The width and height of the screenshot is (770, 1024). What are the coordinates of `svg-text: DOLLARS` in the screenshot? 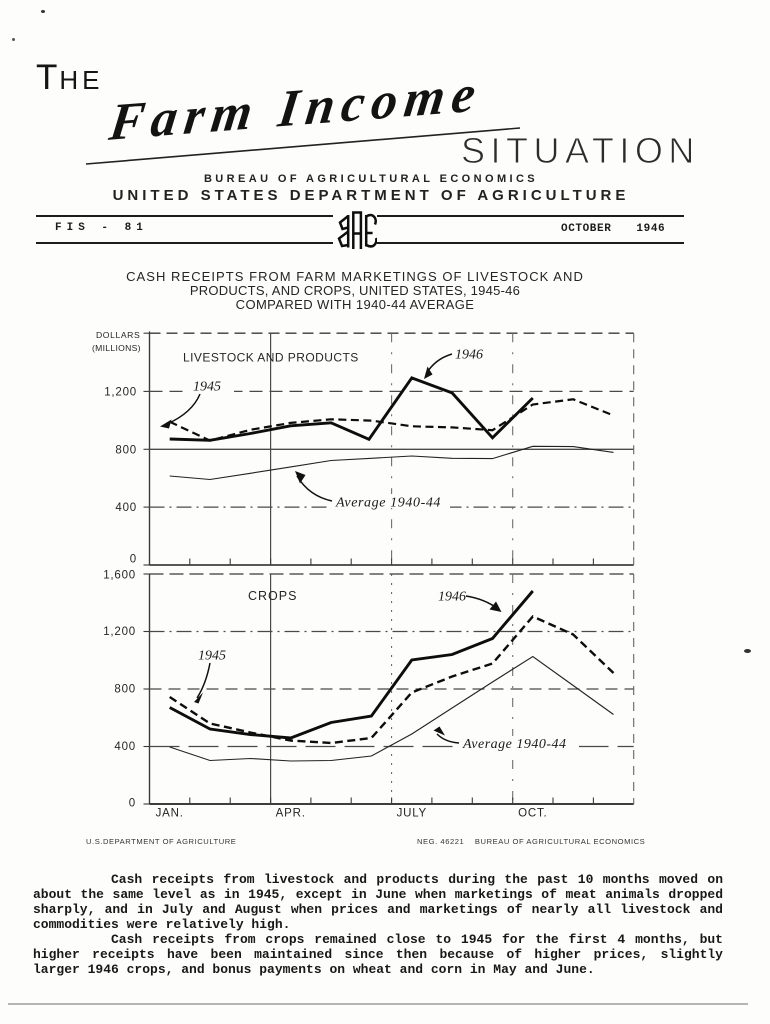 It's located at (118, 335).